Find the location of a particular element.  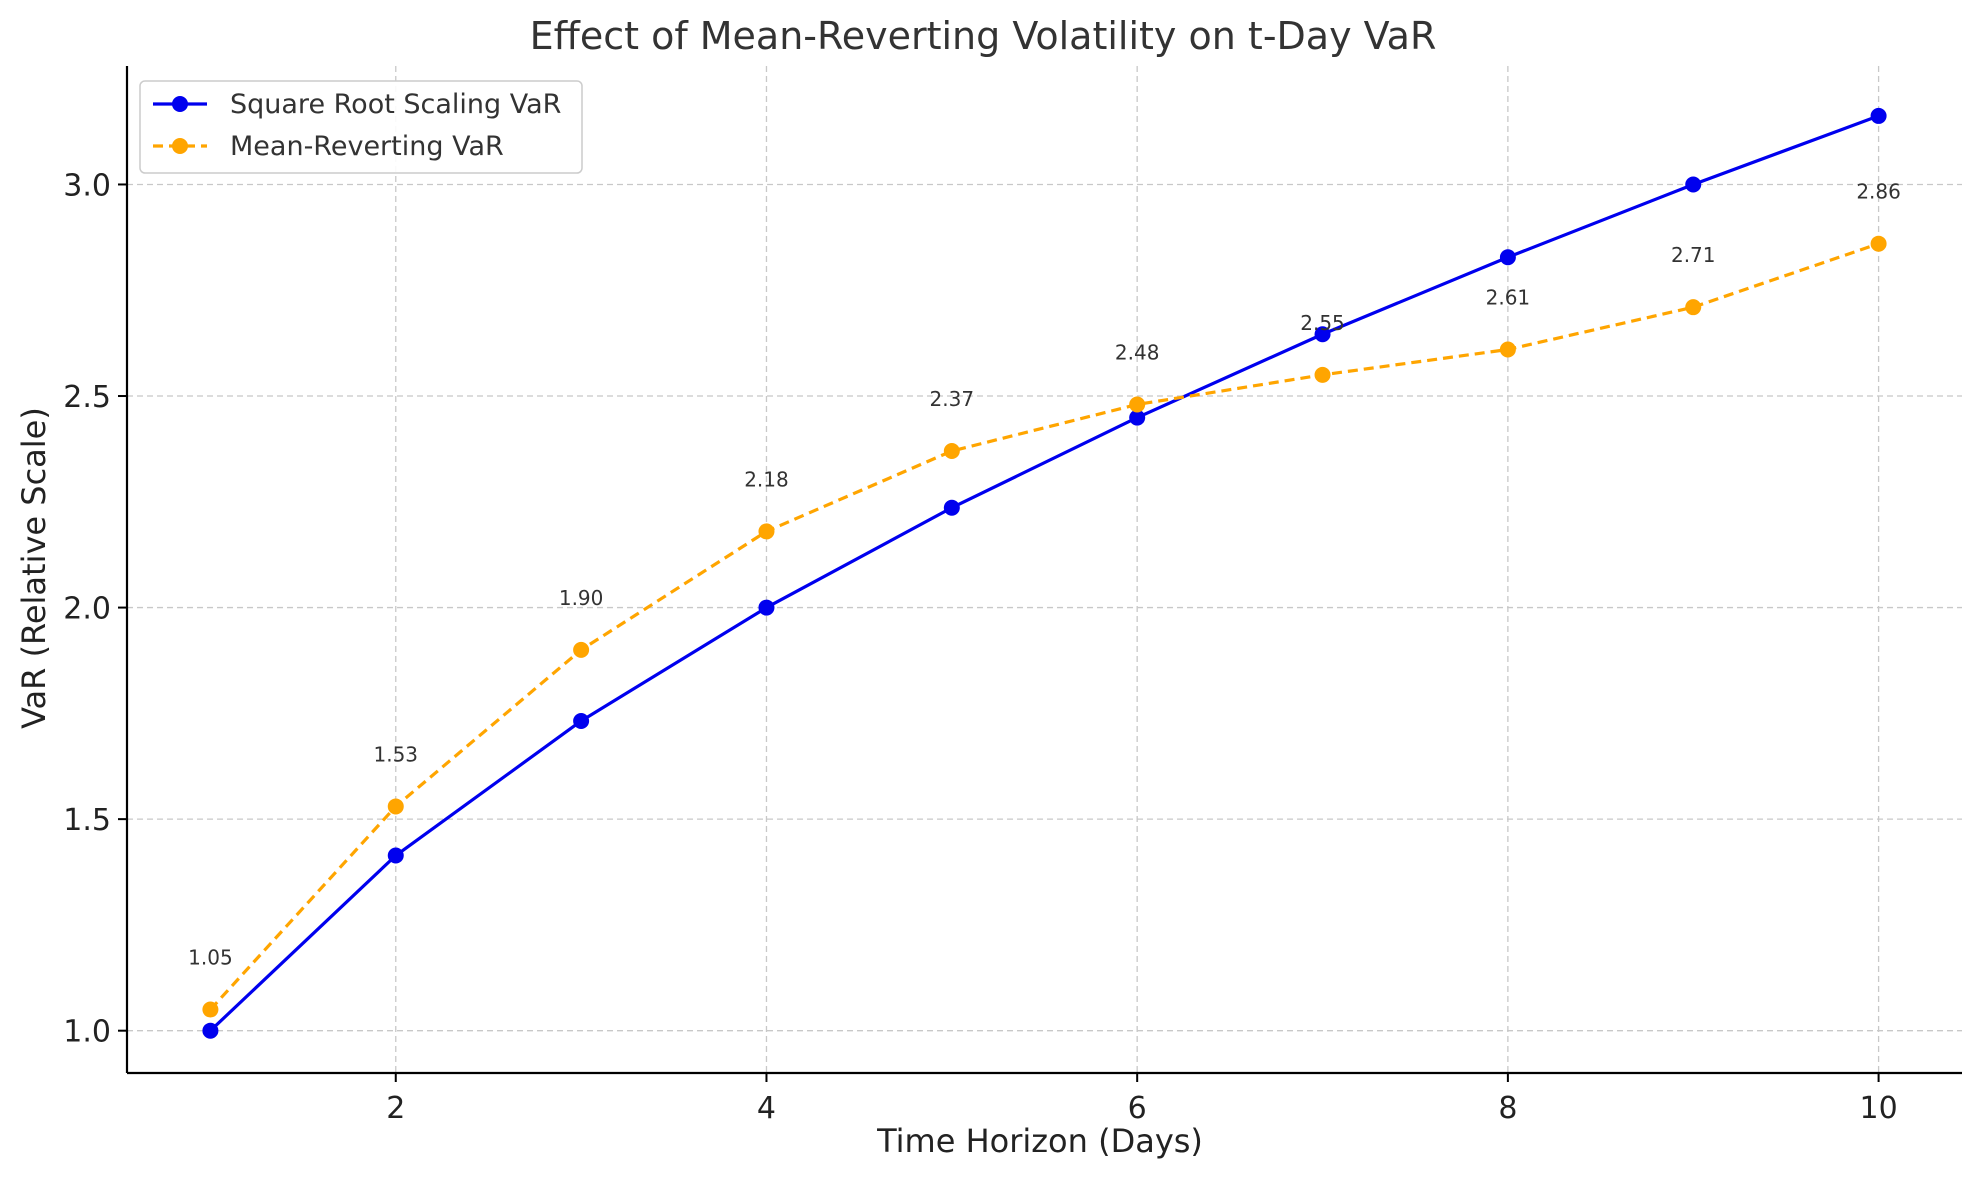

legend-frame is located at coordinates (361, 127).